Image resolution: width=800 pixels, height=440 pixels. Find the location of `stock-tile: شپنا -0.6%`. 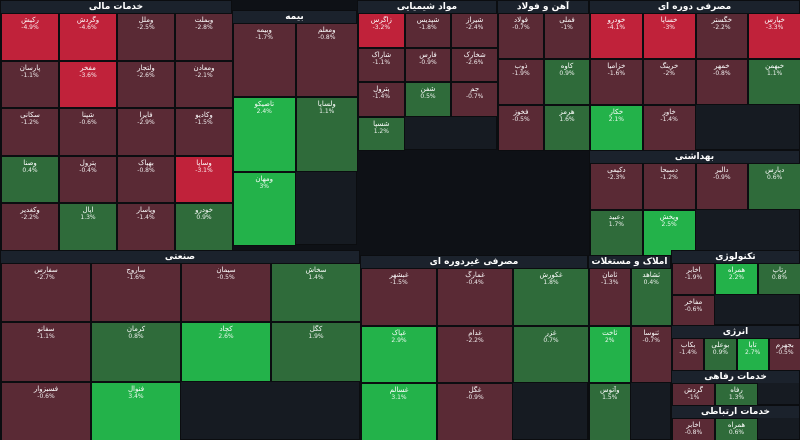

stock-tile: شپنا -0.6% is located at coordinates (88, 132).